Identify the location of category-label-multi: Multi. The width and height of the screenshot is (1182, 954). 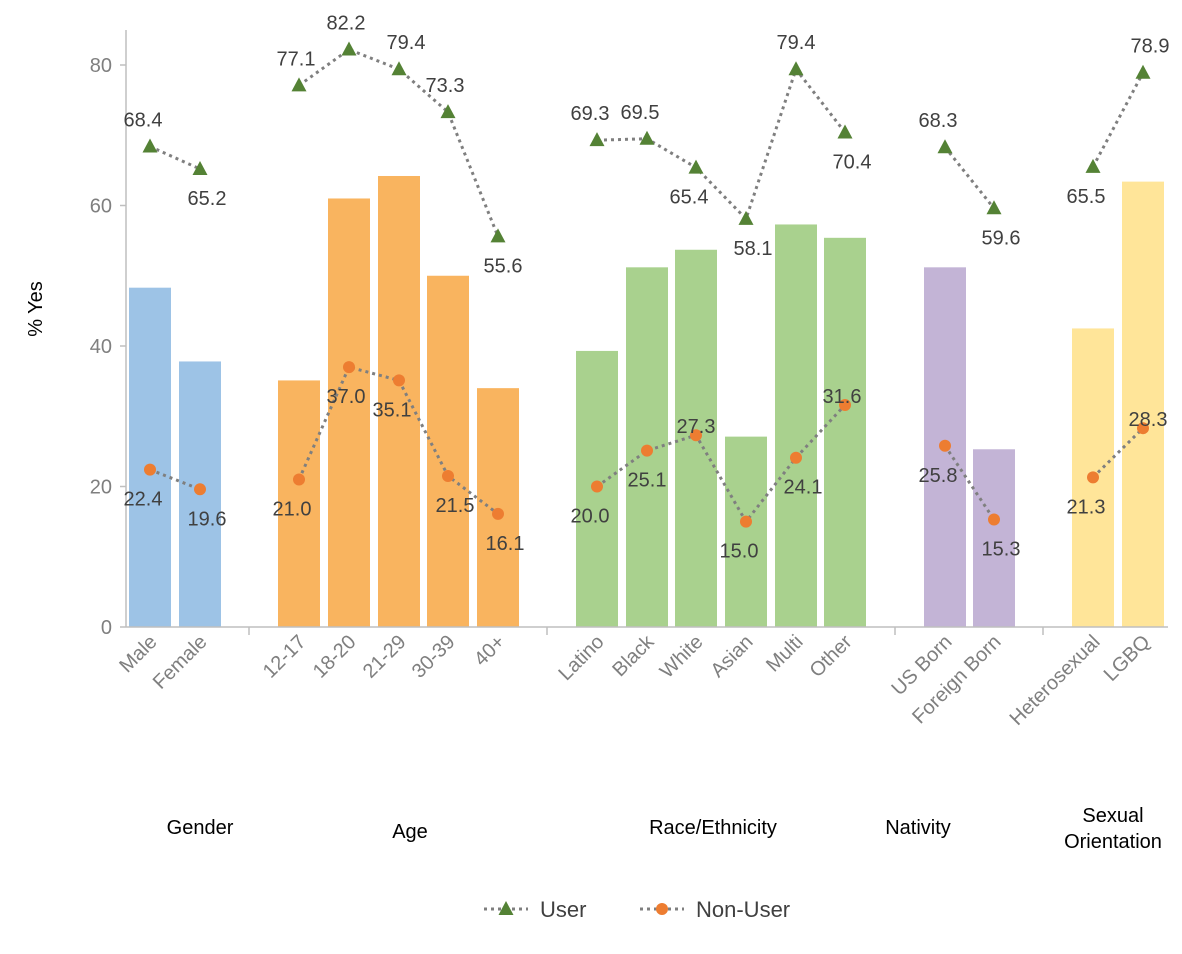
(784, 653).